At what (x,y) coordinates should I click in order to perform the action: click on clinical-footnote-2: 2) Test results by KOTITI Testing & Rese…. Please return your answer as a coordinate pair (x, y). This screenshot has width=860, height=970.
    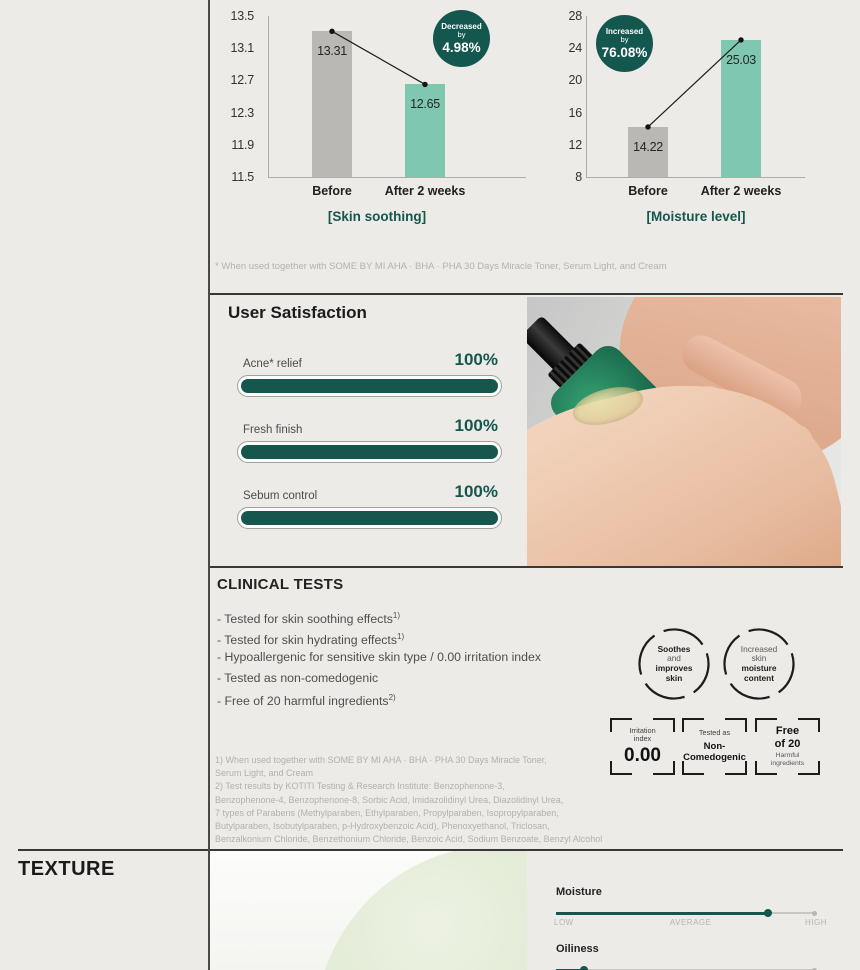
    Looking at the image, I should click on (409, 813).